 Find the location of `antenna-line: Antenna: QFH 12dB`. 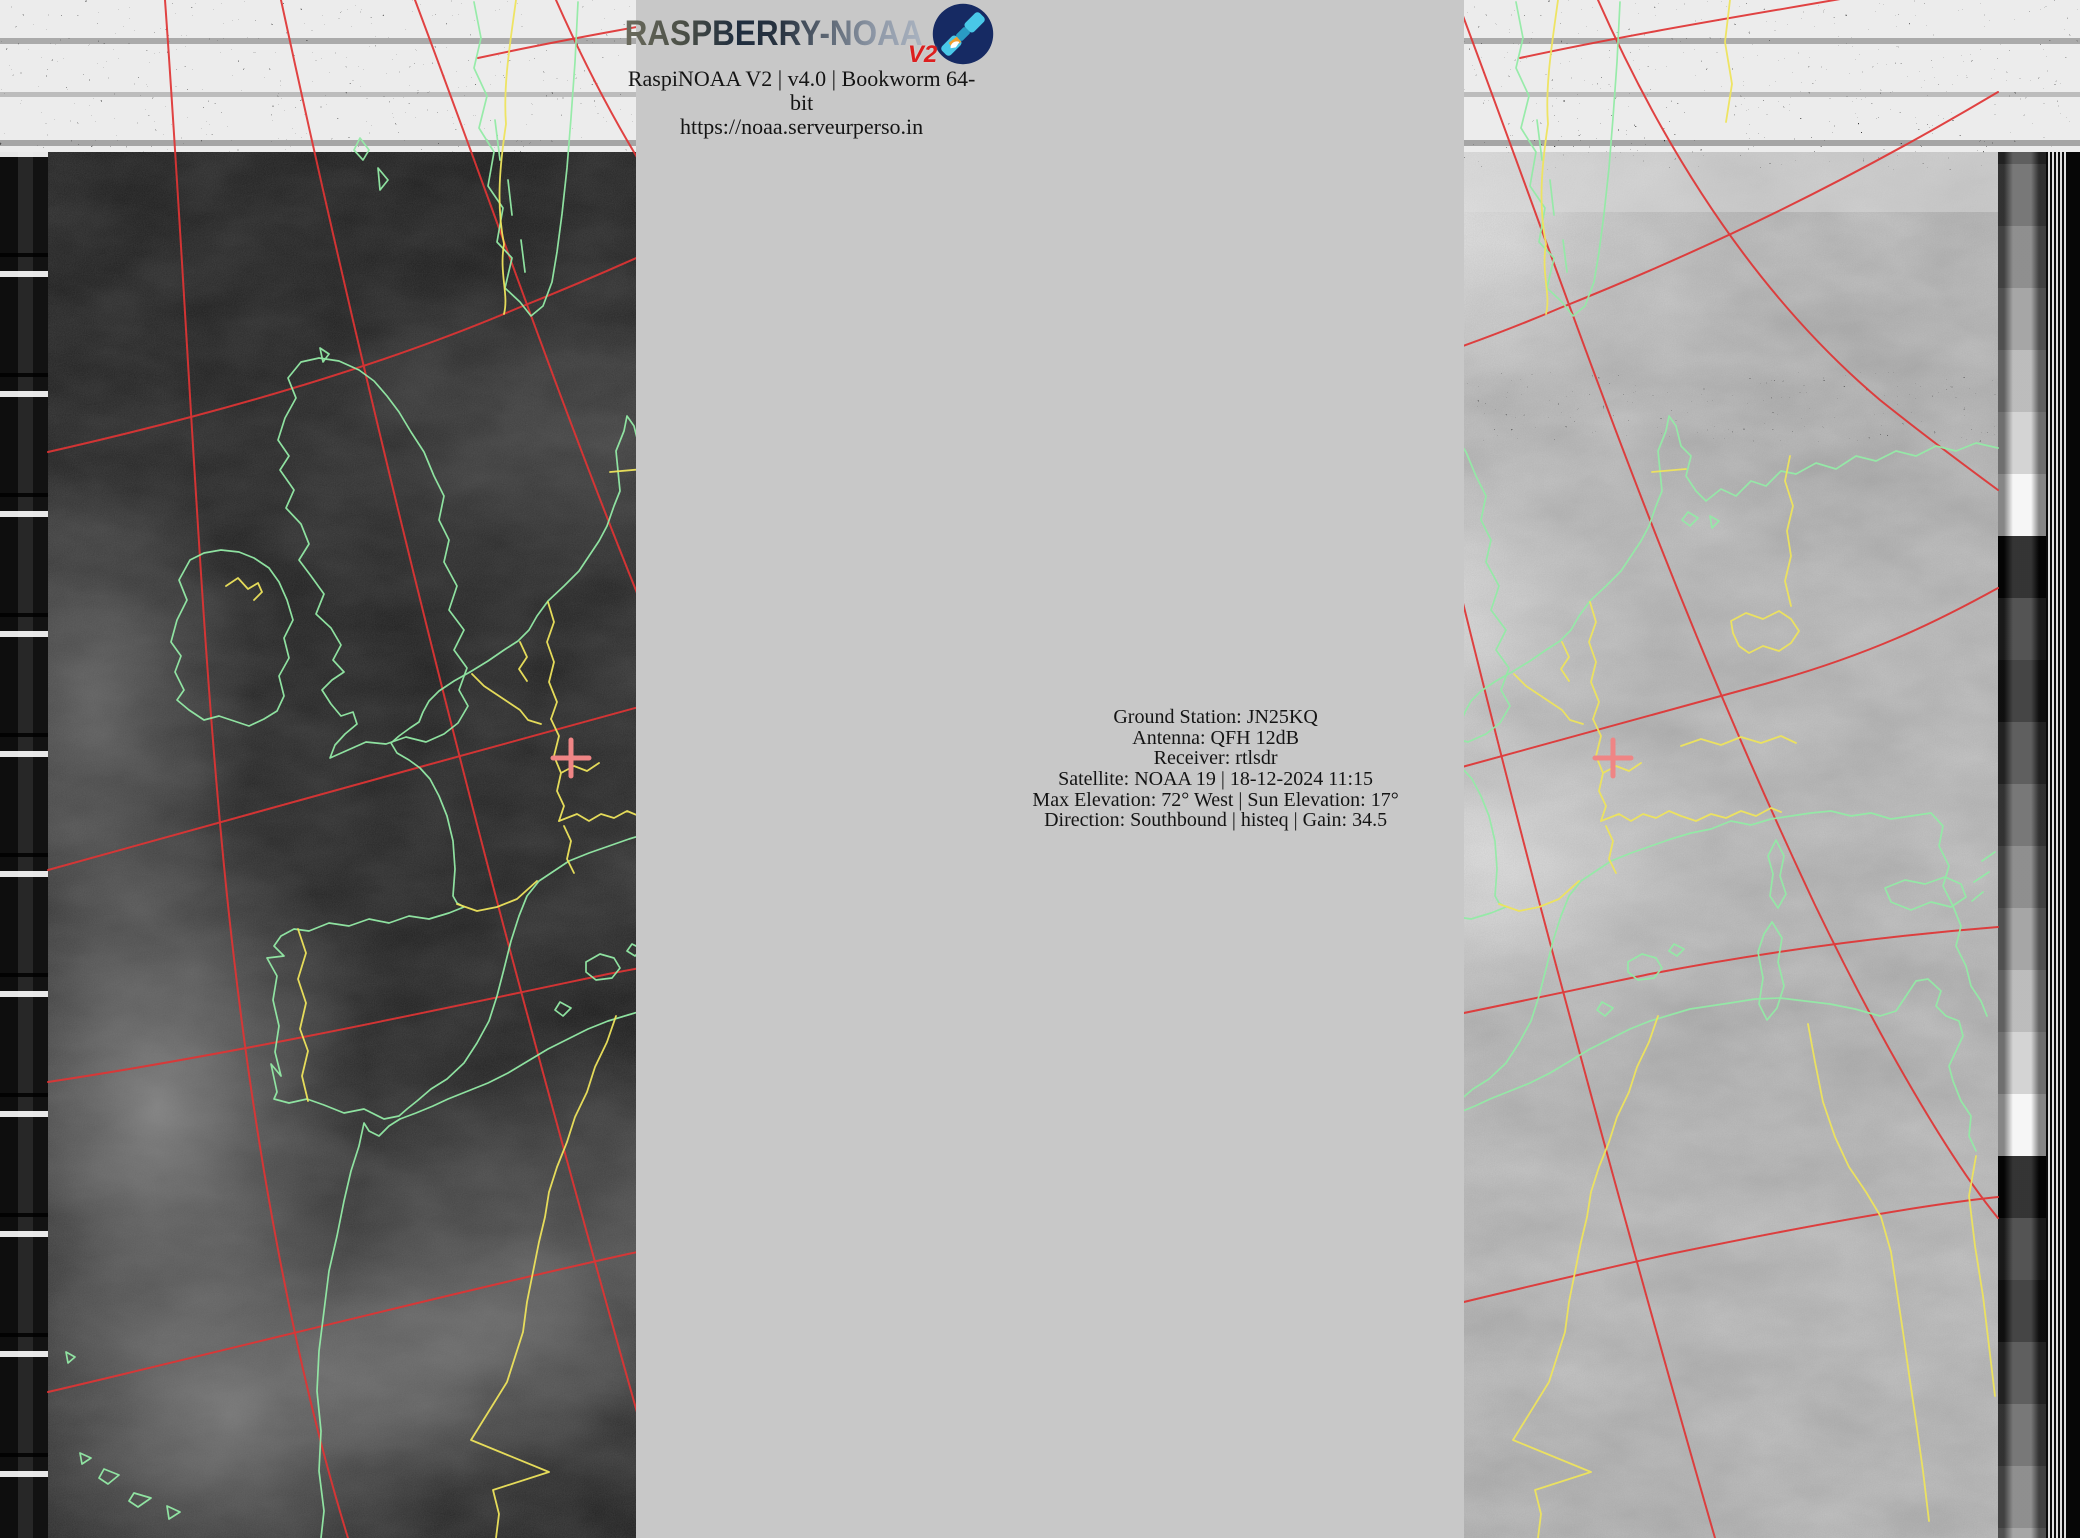

antenna-line: Antenna: QFH 12dB is located at coordinates (1215, 737).